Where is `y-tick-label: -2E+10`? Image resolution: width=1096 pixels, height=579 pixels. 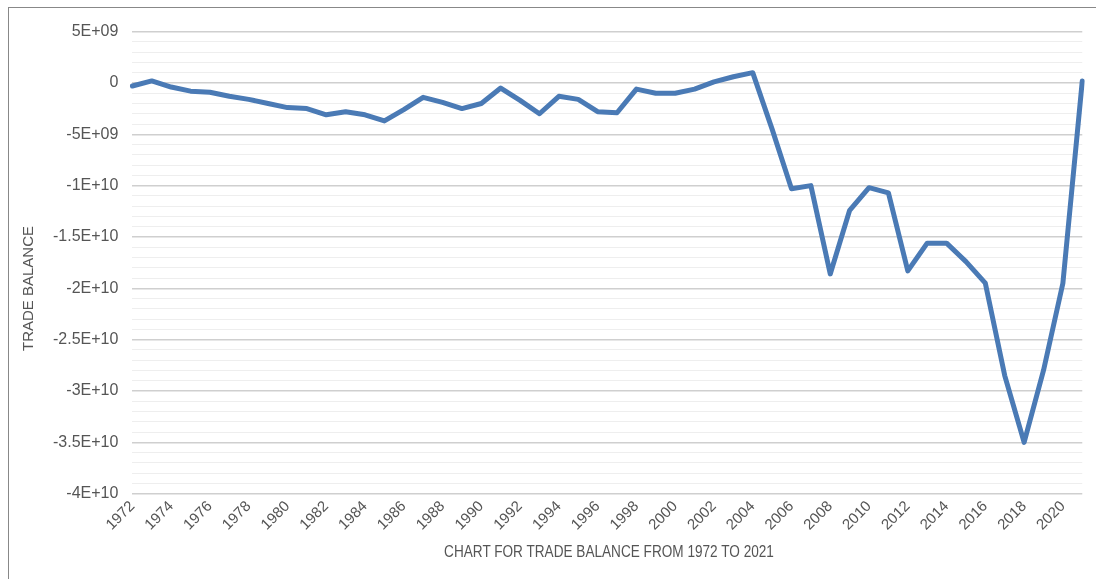 y-tick-label: -2E+10 is located at coordinates (92, 287).